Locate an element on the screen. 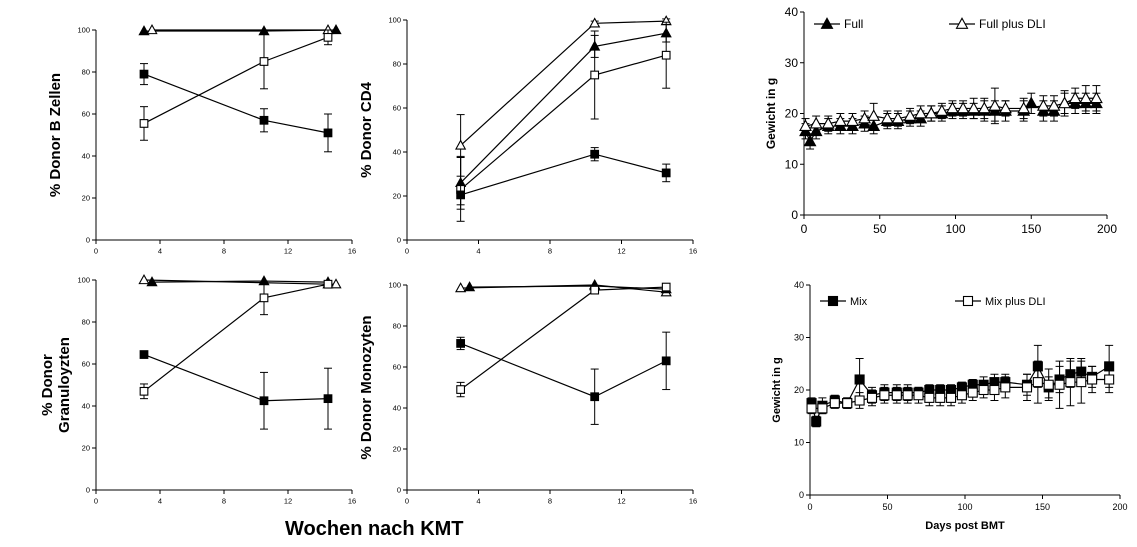 The height and width of the screenshot is (547, 1137). chart-monozyten: 0 4 8 12 16 0 20 40 60 80 100 % Donor Monozyten is located at coordinates (527, 392).